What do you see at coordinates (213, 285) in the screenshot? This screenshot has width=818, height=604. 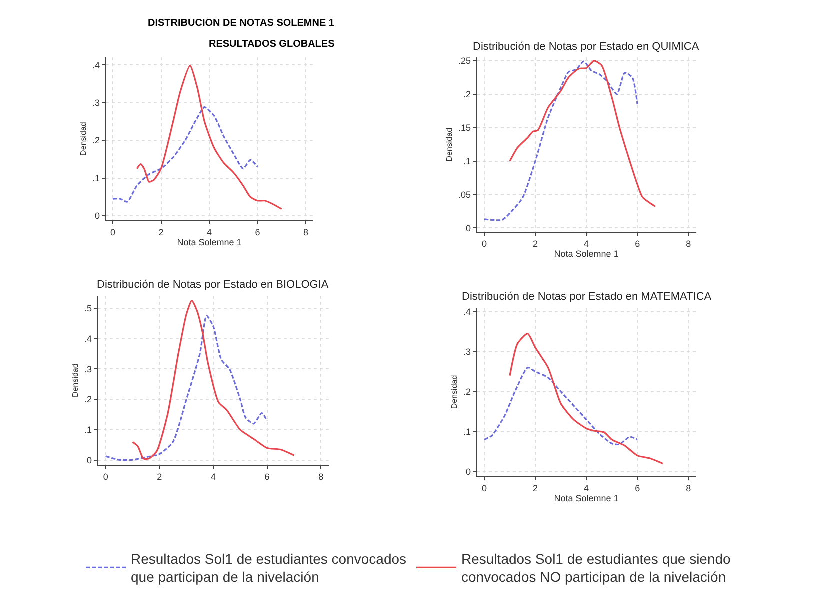 I see `chart-title: Distribución de Notas por Estado en BIOLOGIA` at bounding box center [213, 285].